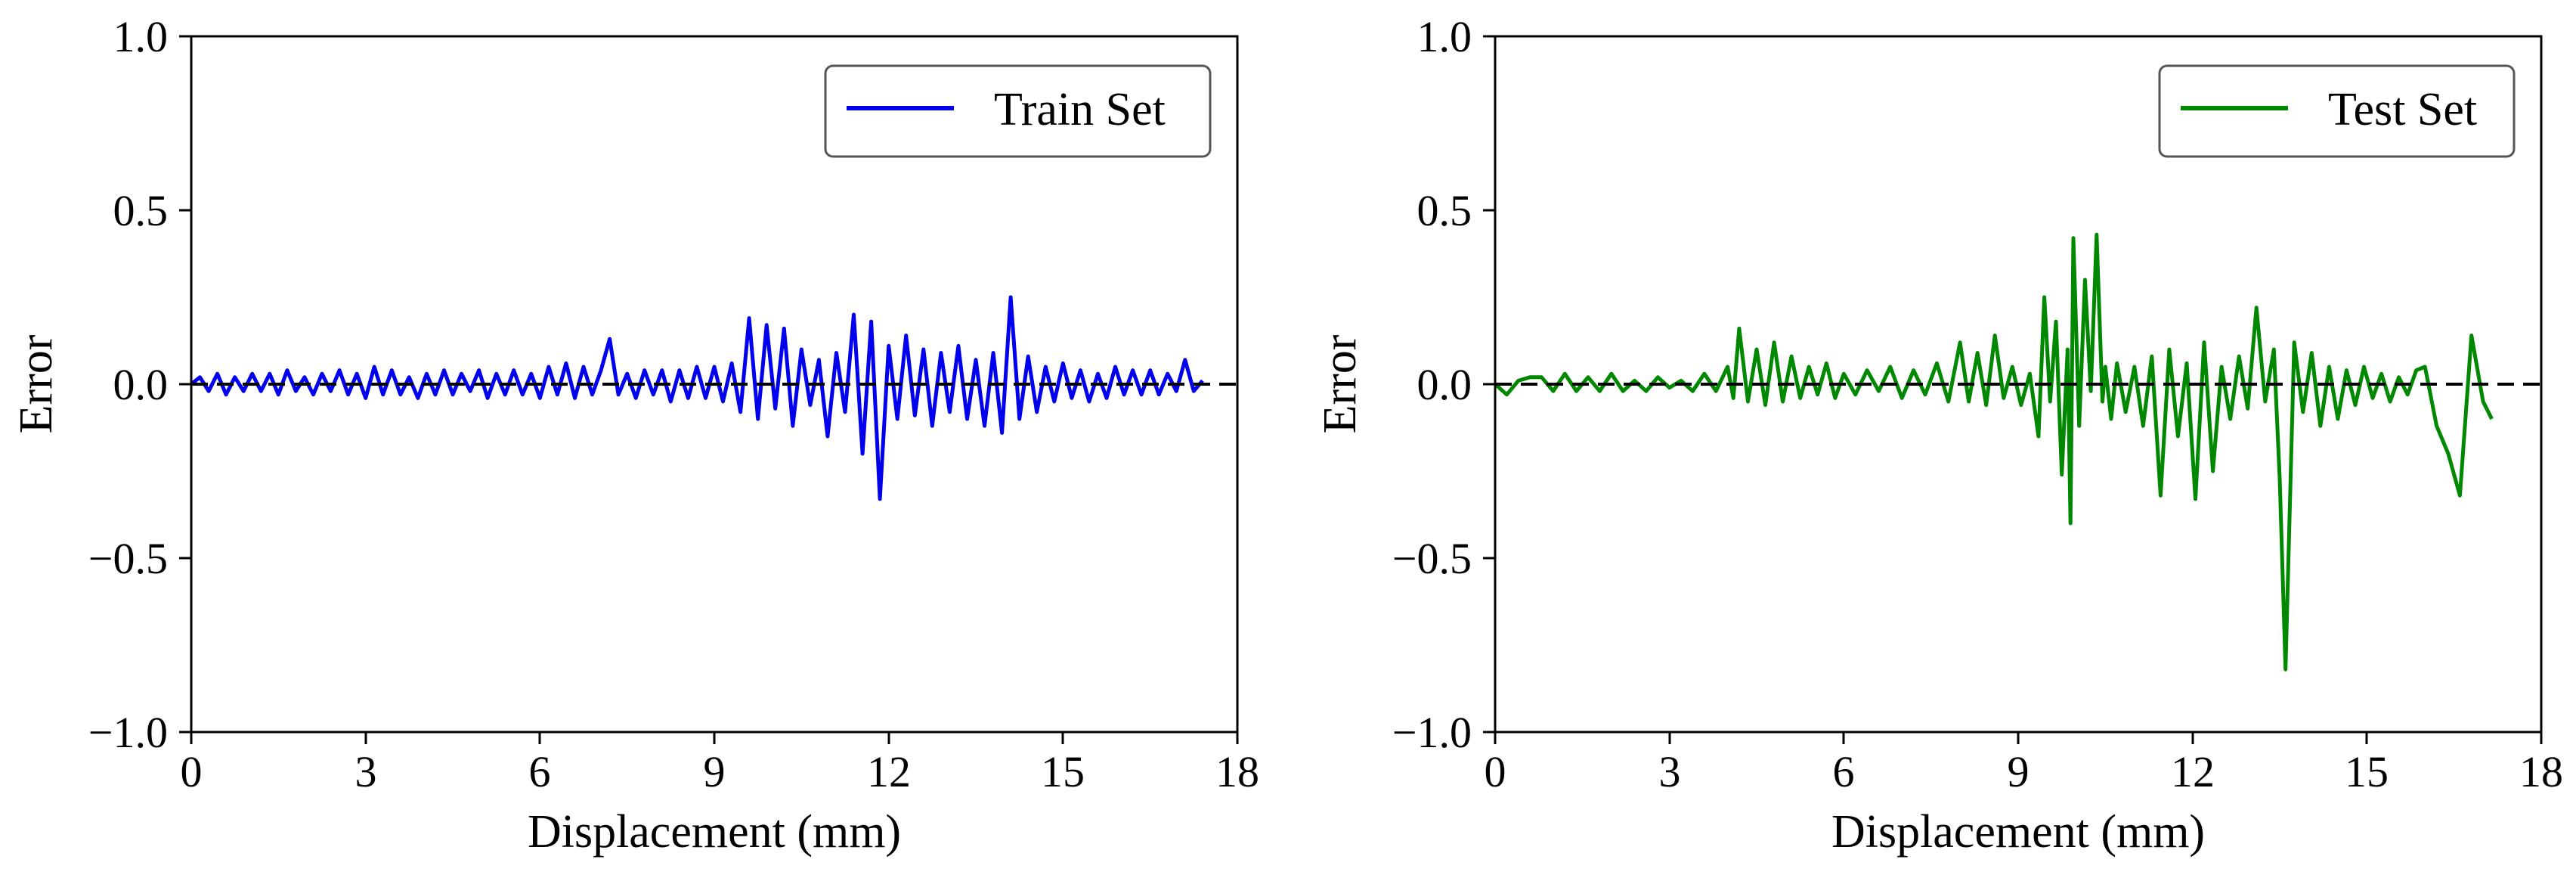  I want to click on legend: Test Set, so click(2337, 111).